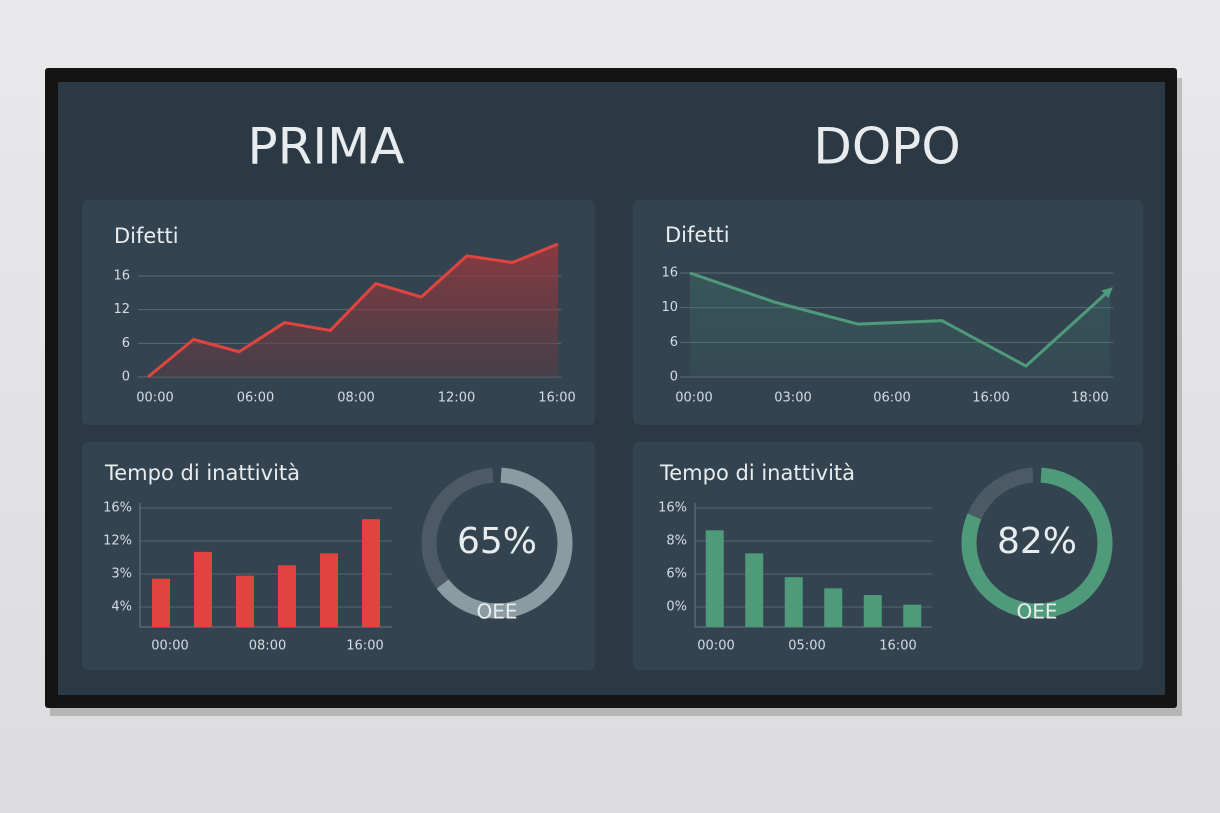  Describe the element at coordinates (792, 398) in the screenshot. I see `x-tick-label: 03:00` at that location.